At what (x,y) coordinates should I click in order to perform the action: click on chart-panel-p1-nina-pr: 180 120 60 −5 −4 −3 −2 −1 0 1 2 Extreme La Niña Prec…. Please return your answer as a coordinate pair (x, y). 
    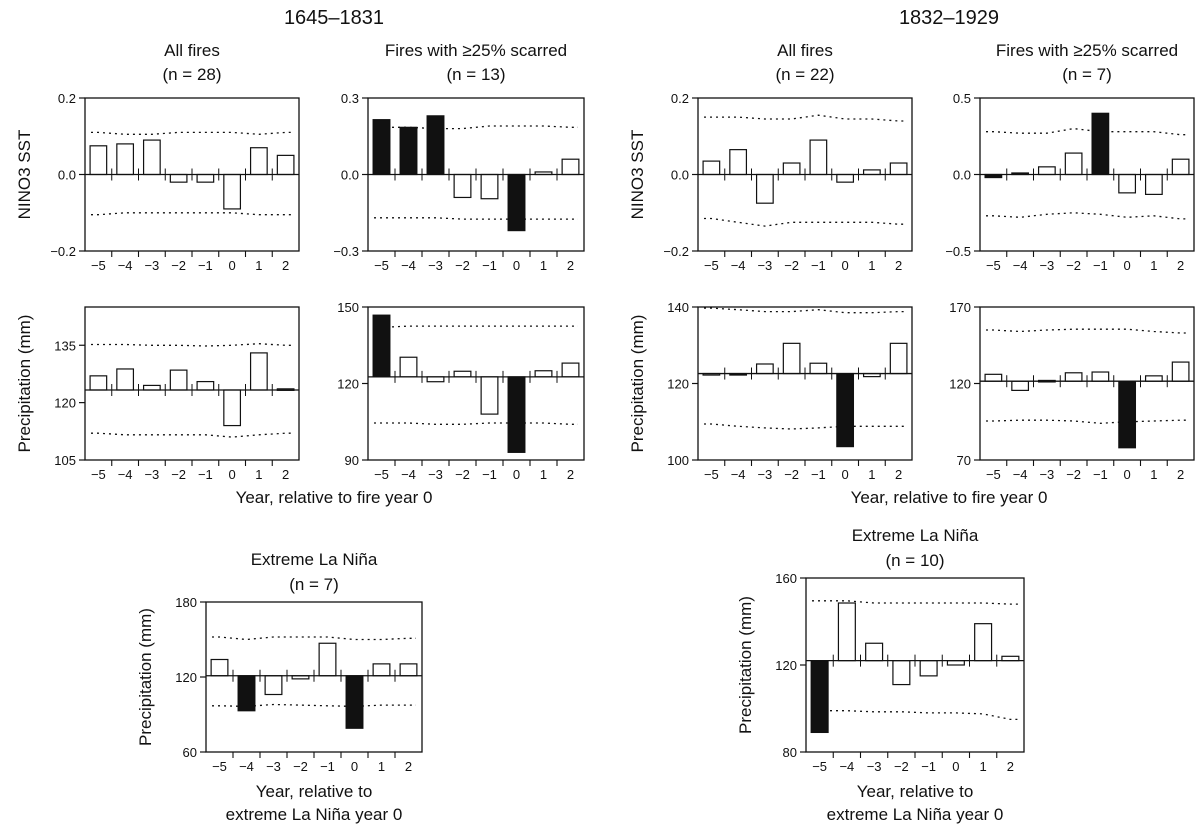
    Looking at the image, I should click on (279, 662).